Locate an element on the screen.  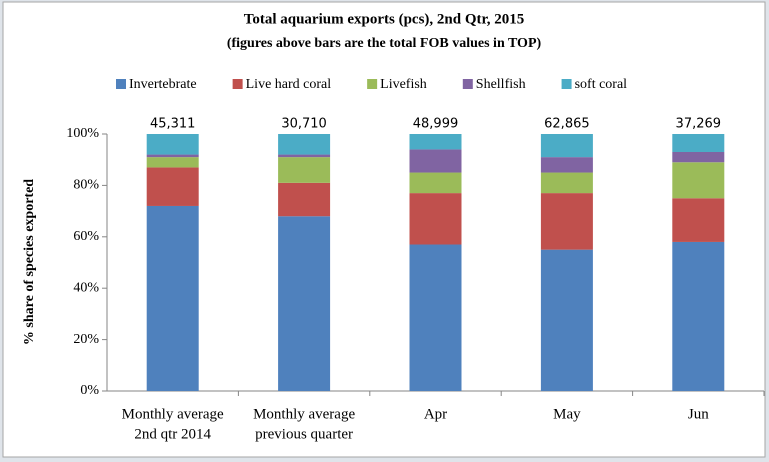
y-tick-label: 0% is located at coordinates (89, 390).